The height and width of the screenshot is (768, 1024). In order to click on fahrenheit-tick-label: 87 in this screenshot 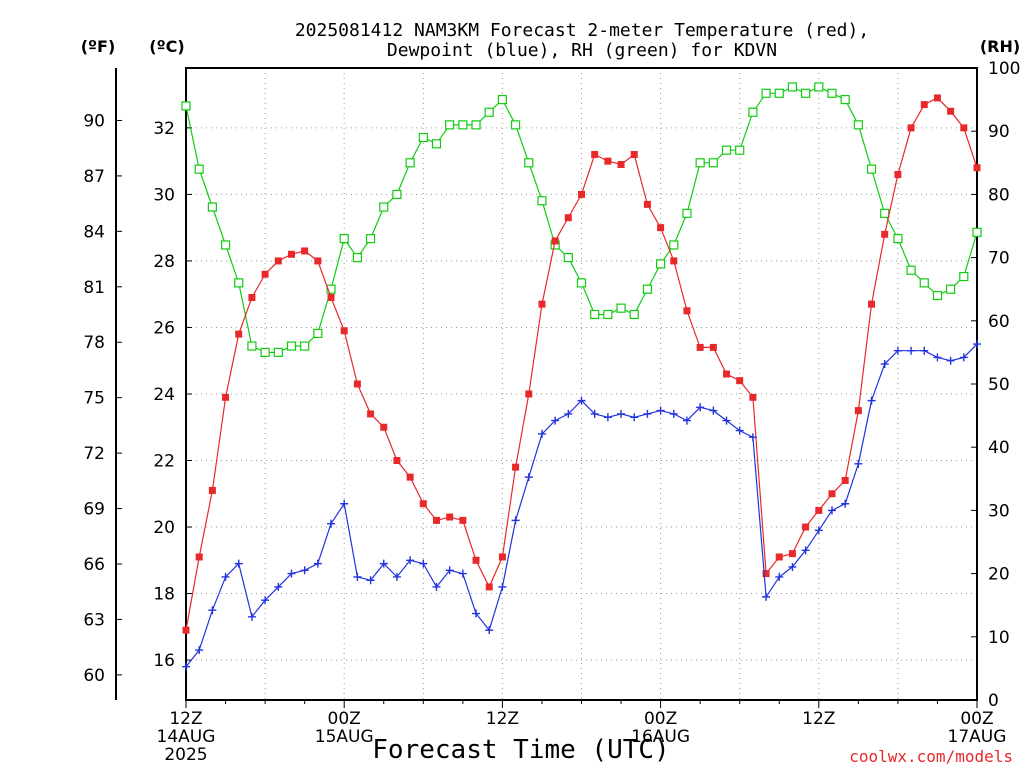, I will do `click(94, 177)`.